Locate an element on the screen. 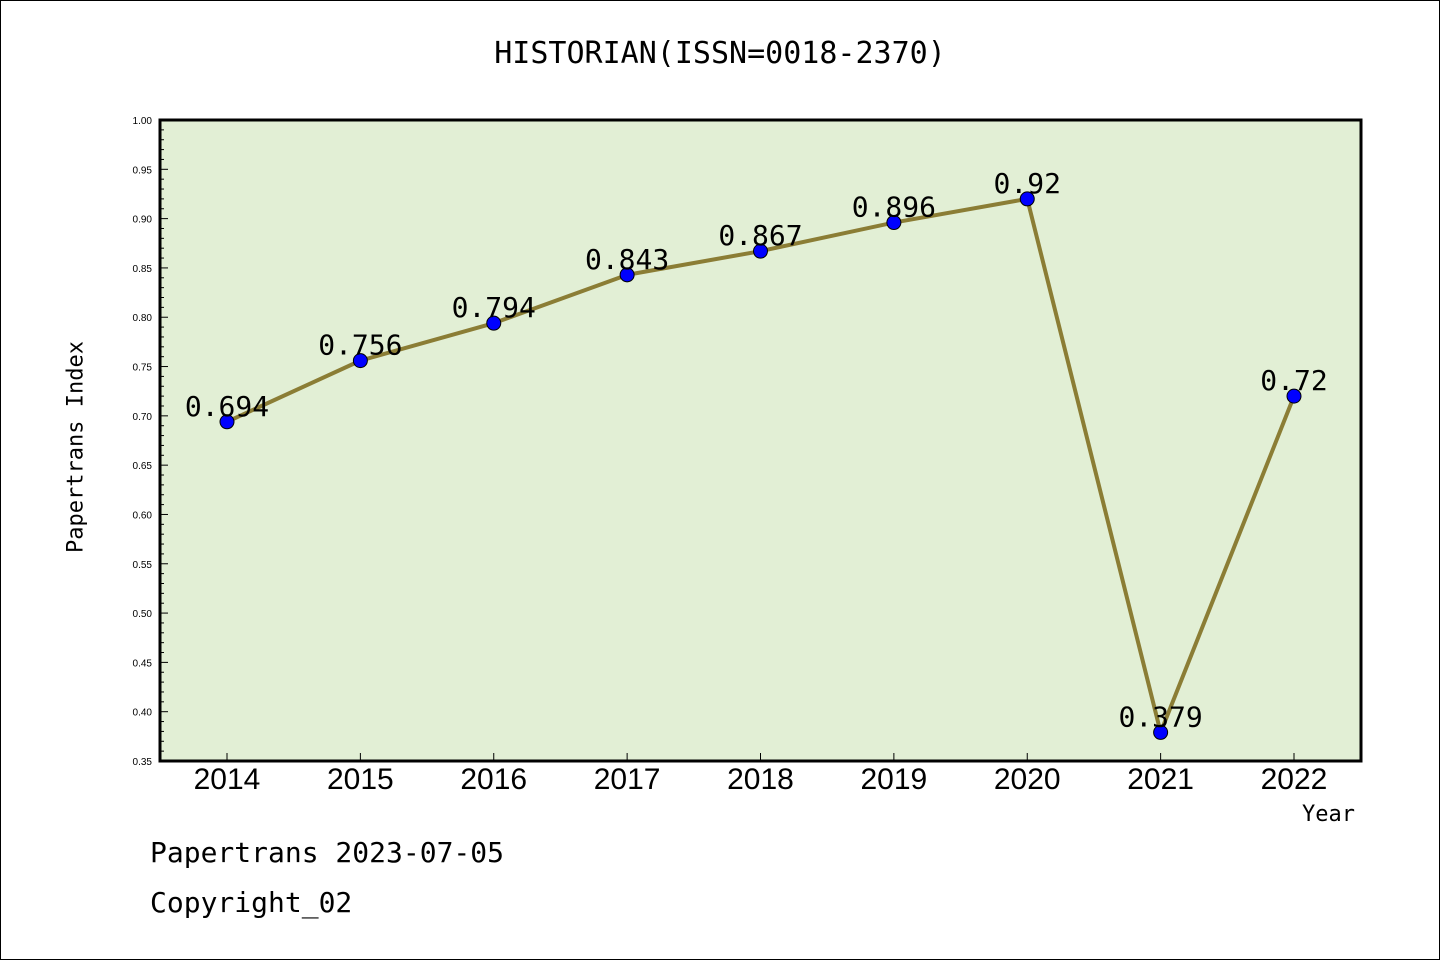  x-axis-label: Year is located at coordinates (1328, 814).